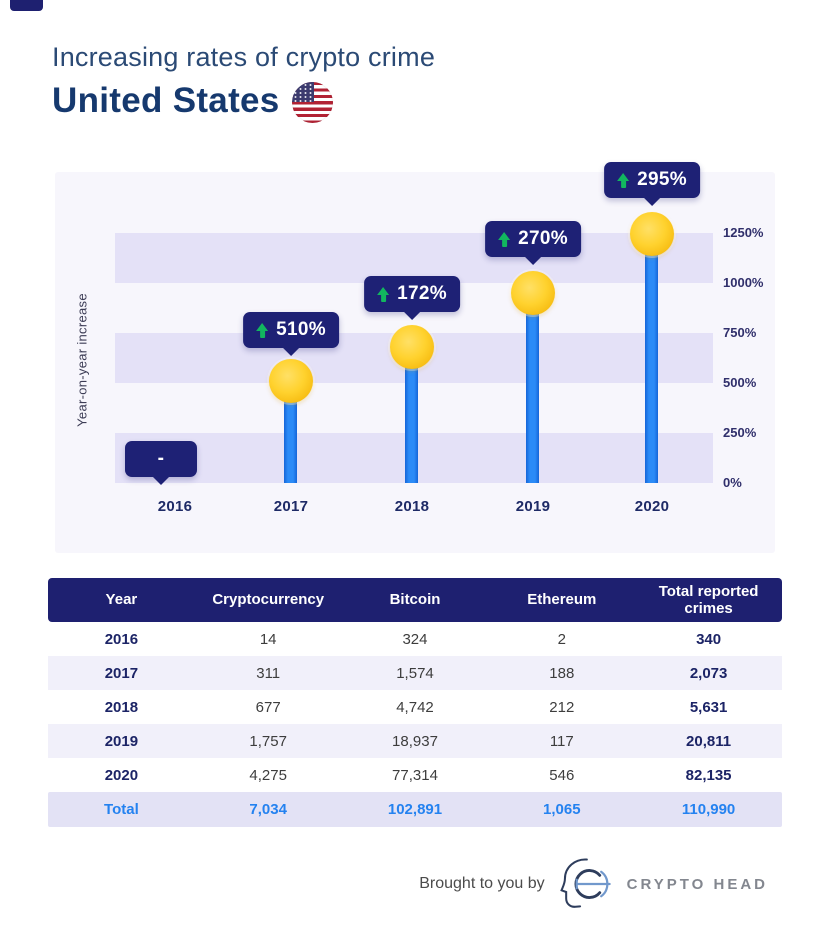  What do you see at coordinates (743, 232) in the screenshot?
I see `y-tick-1250: 1250%` at bounding box center [743, 232].